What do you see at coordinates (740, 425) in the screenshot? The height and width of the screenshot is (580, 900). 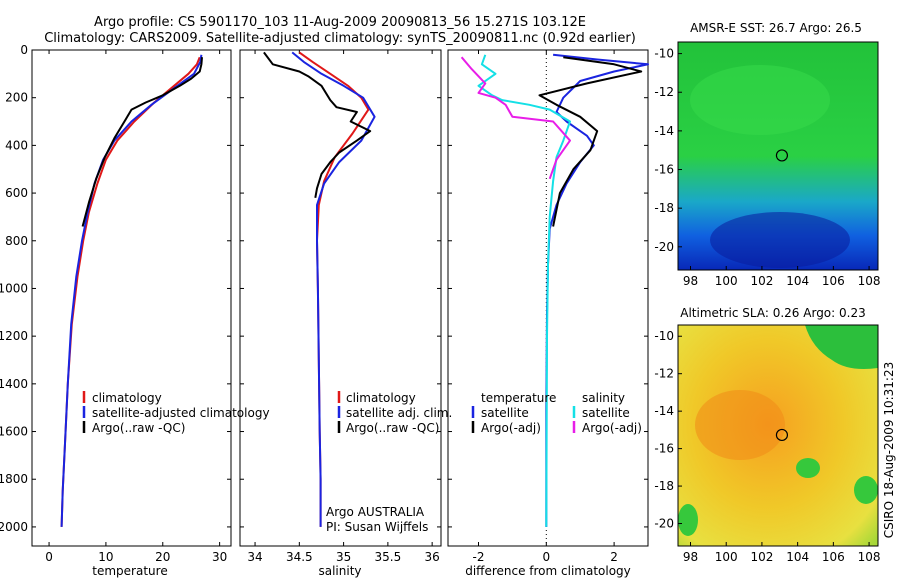 I see `sla-high-region` at bounding box center [740, 425].